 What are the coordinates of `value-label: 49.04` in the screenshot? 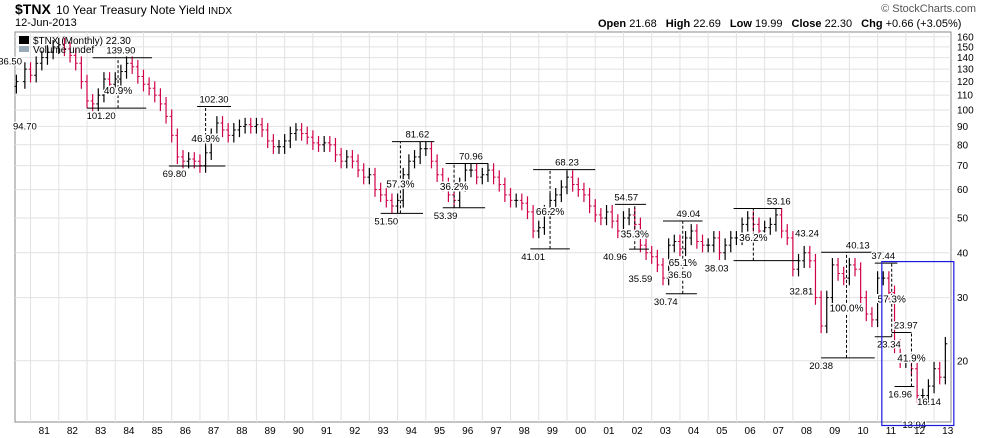 It's located at (689, 214).